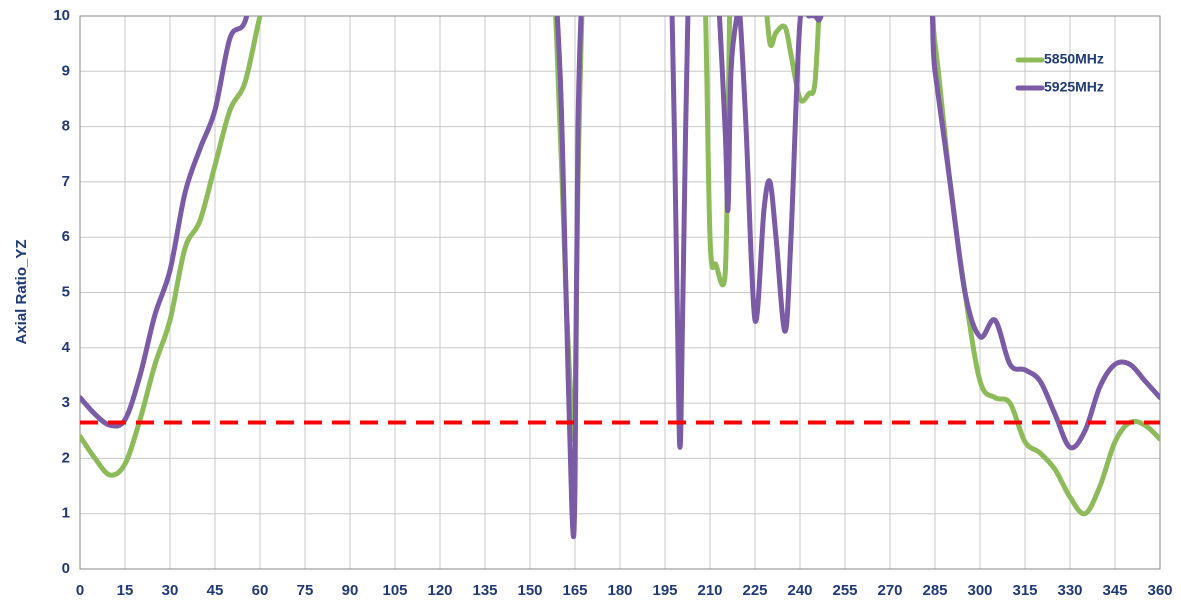 The width and height of the screenshot is (1181, 604). I want to click on y-tick-label: 3, so click(66, 402).